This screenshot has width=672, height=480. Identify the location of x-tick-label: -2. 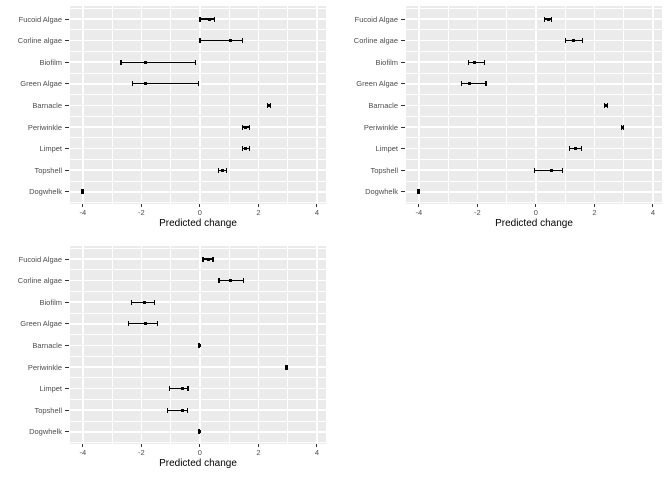
(477, 212).